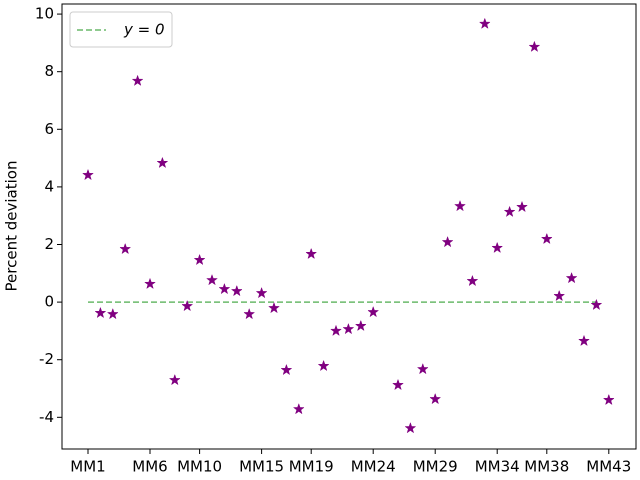 This screenshot has width=640, height=480. I want to click on x-tick-label: MM6, so click(149, 467).